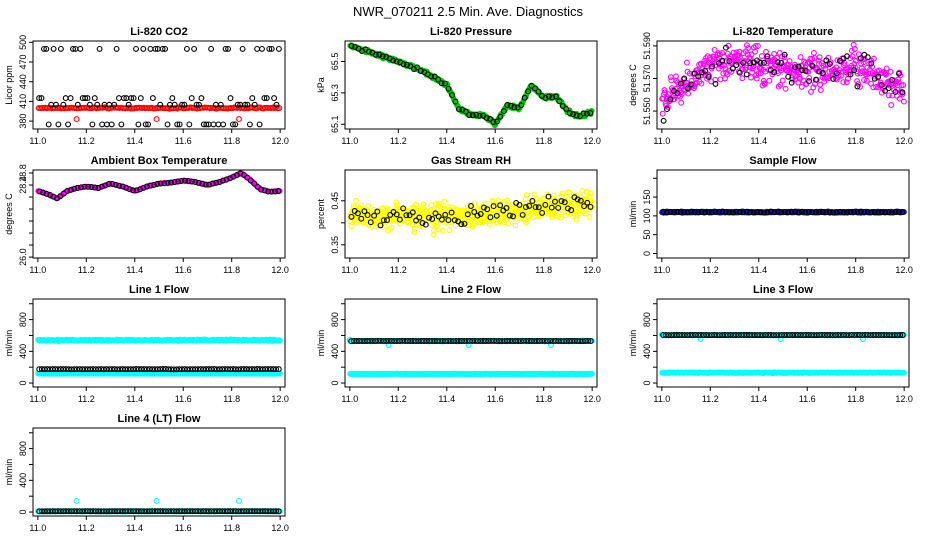  Describe the element at coordinates (633, 343) in the screenshot. I see `y-axis-label: ml/min` at that location.